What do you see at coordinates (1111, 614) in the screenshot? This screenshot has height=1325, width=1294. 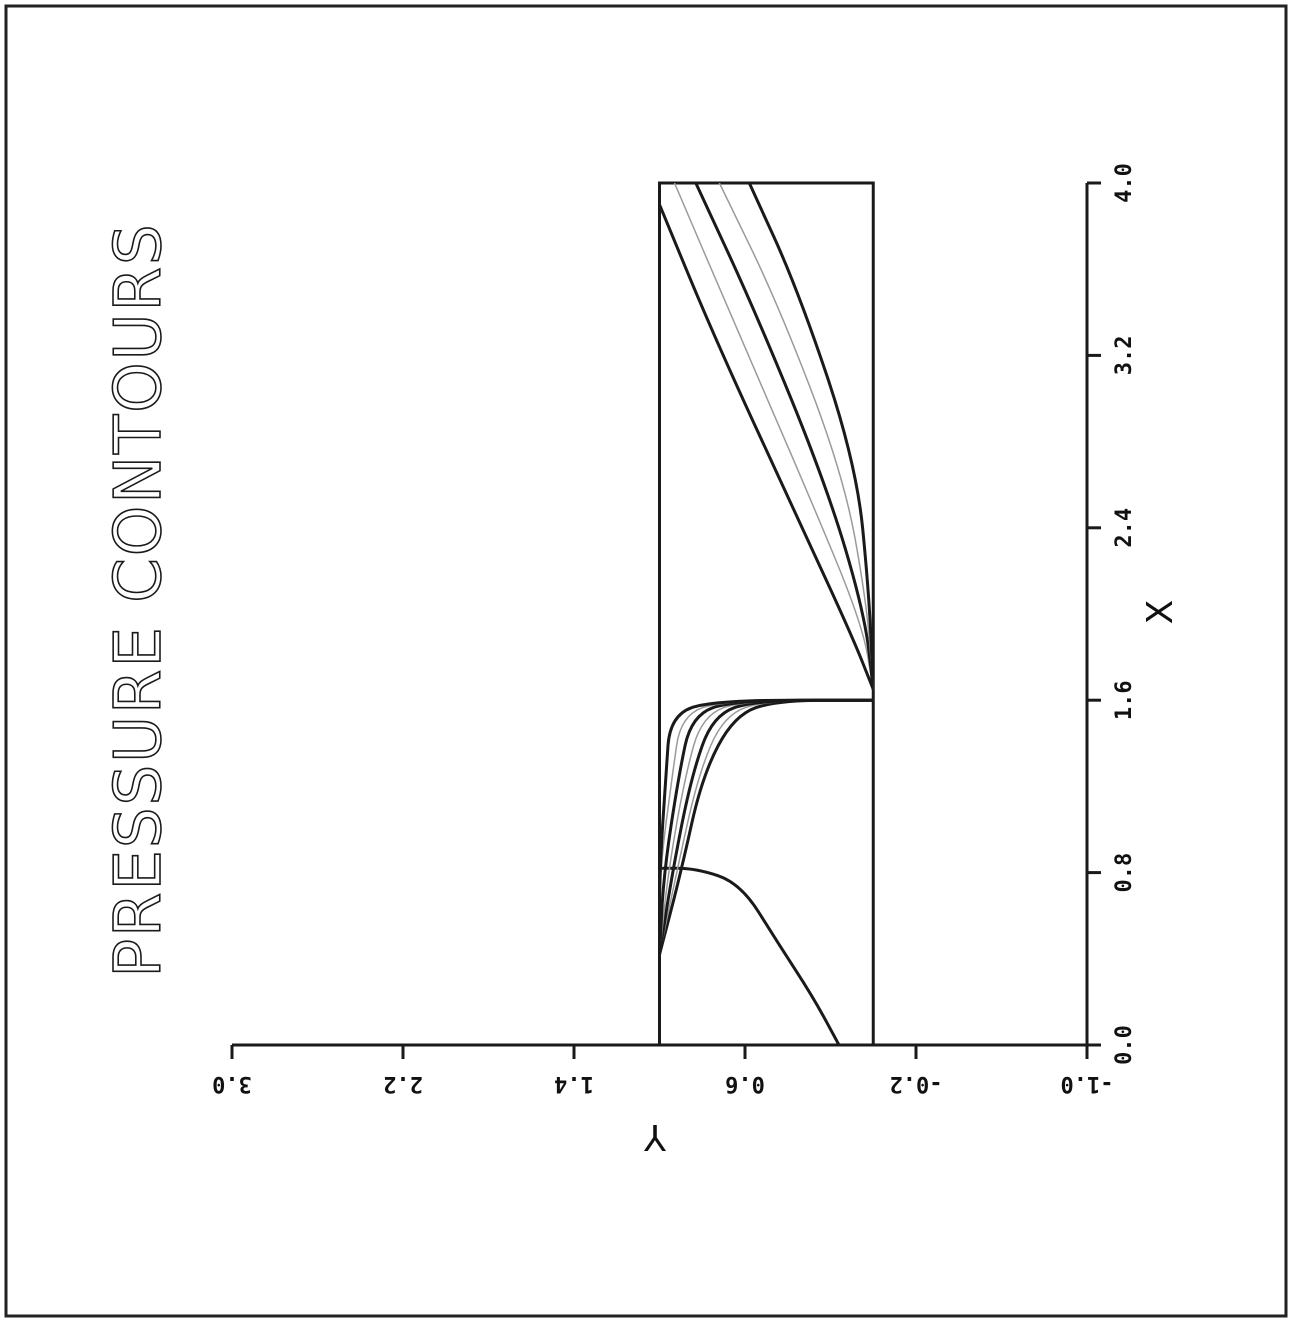 I see `x-axis: 0.0 0.8 1.6 2.4 3.2 4.0` at bounding box center [1111, 614].